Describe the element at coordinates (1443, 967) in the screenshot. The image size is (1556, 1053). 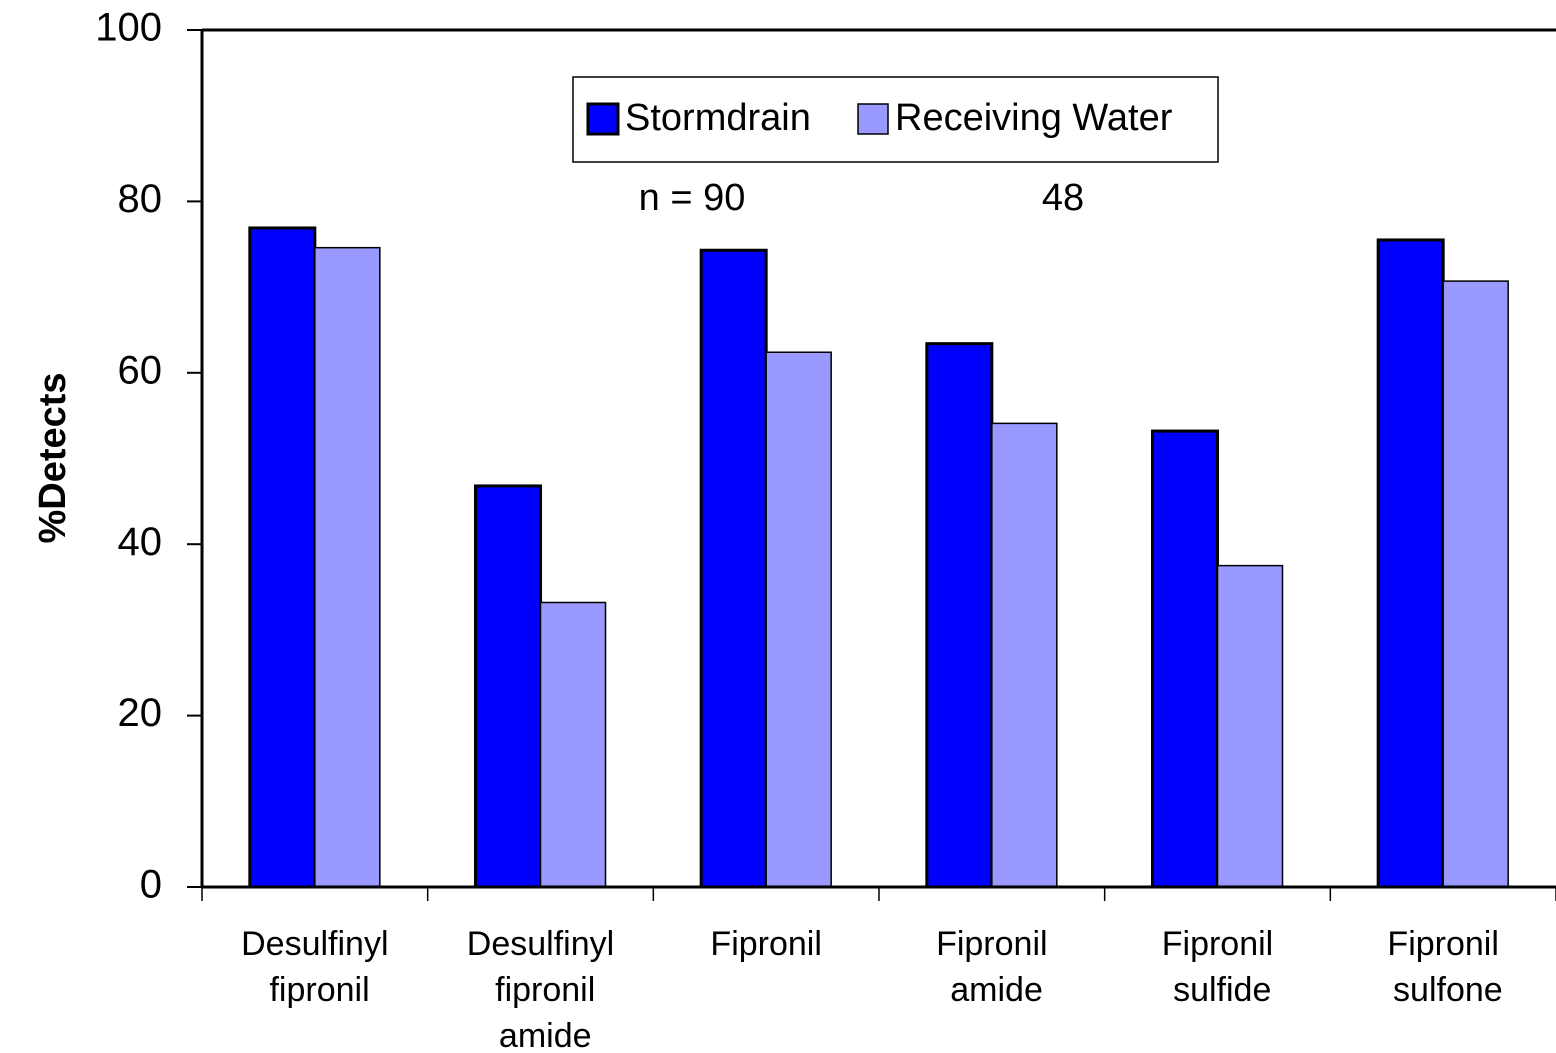
I see `x-tick-label: Fipronil sulfone` at that location.